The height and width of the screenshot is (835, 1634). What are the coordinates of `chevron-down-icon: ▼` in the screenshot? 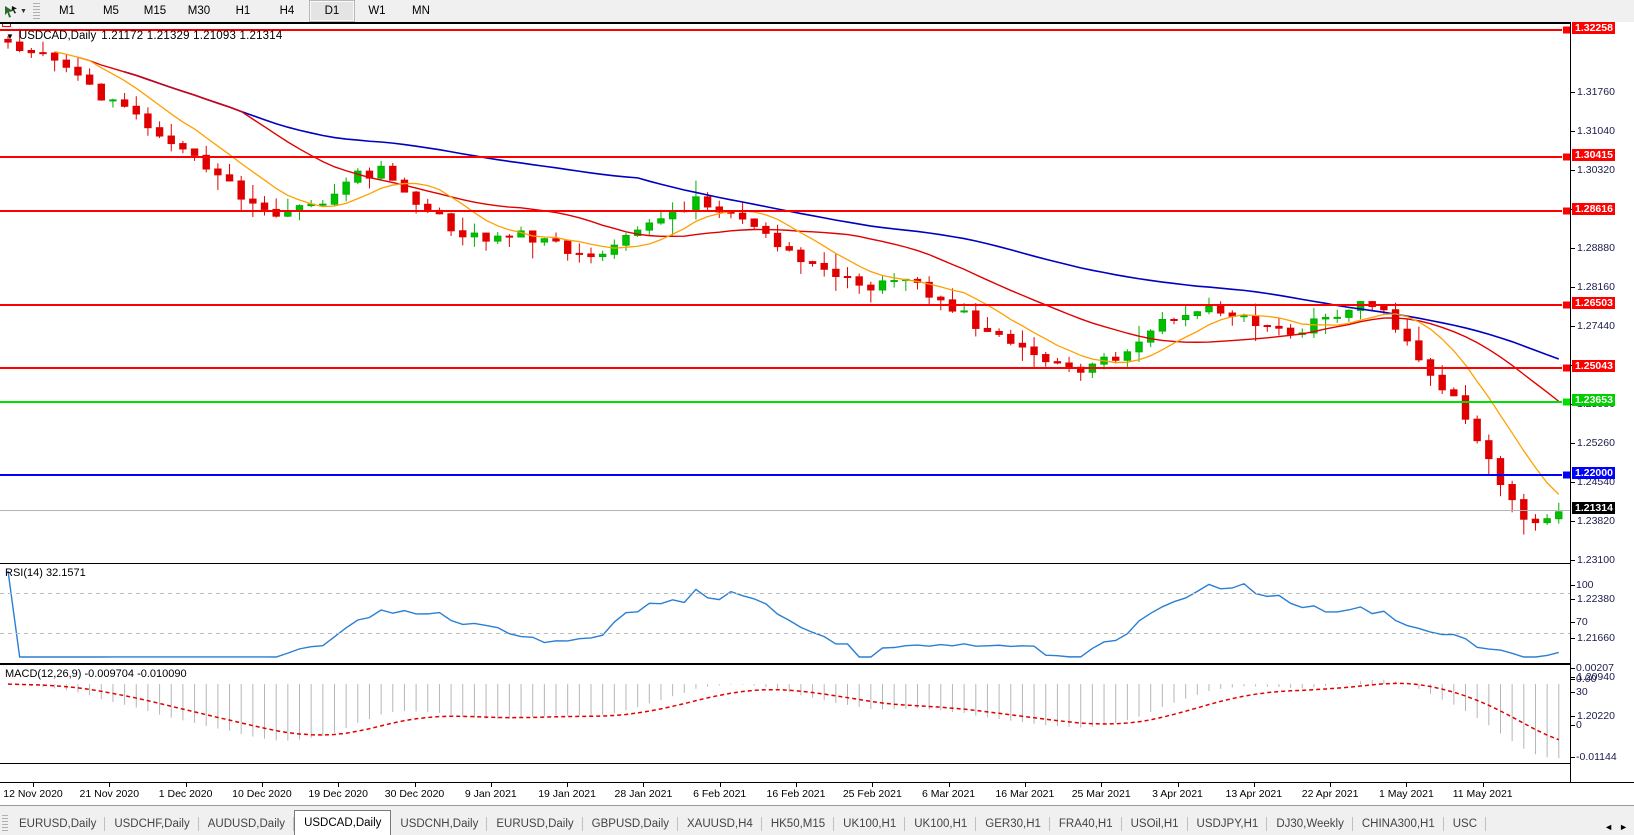 It's located at (23, 11).